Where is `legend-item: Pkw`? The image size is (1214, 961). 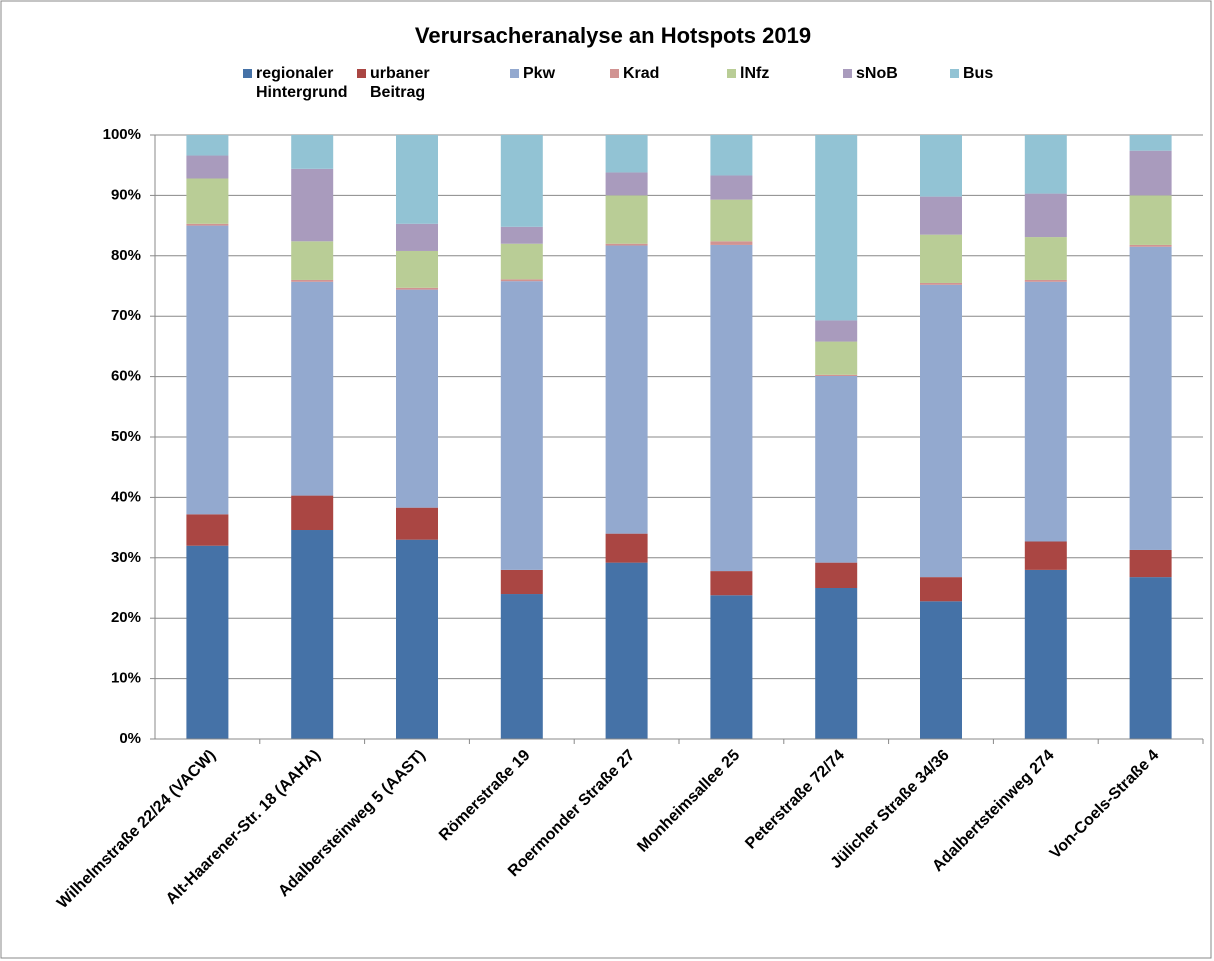 legend-item: Pkw is located at coordinates (532, 73).